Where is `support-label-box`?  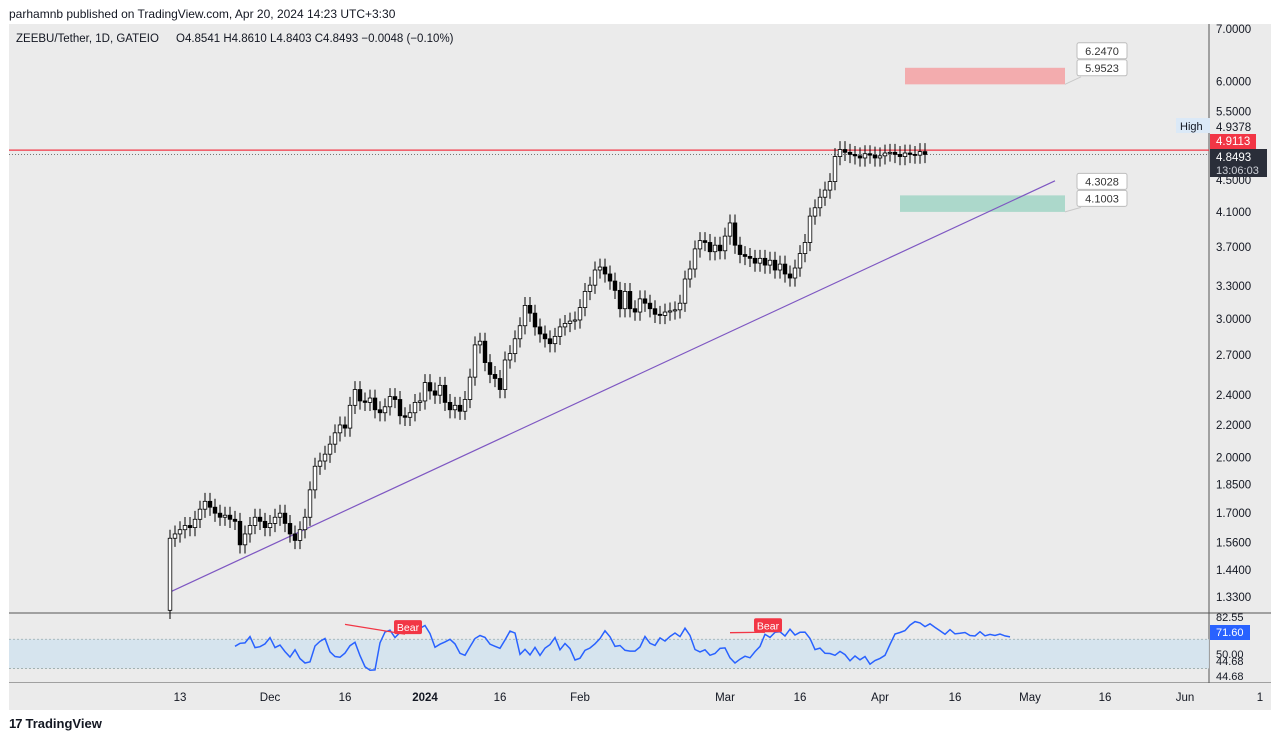
support-label-box is located at coordinates (1102, 198).